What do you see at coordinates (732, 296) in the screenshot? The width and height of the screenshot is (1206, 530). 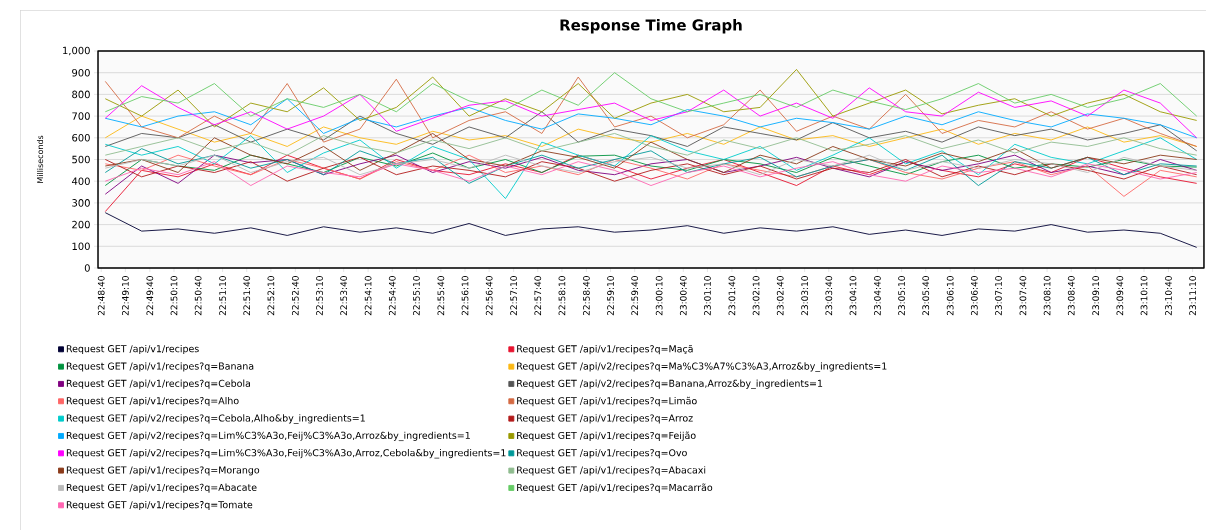 I see `x-tick-label: 23:01:40` at bounding box center [732, 296].